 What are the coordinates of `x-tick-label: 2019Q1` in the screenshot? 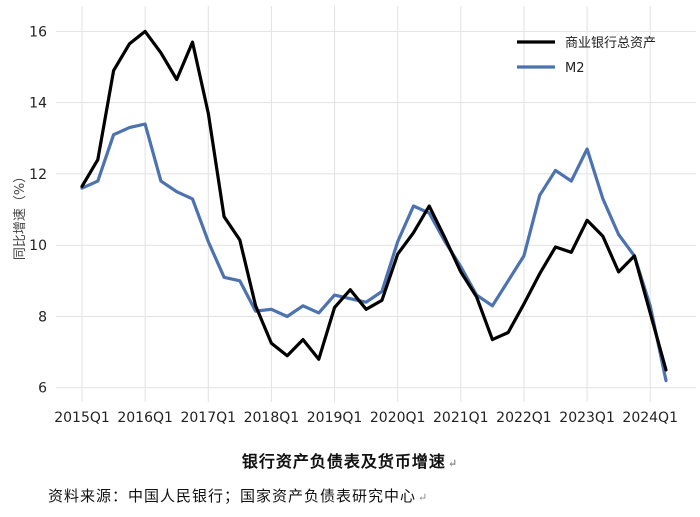 It's located at (335, 418).